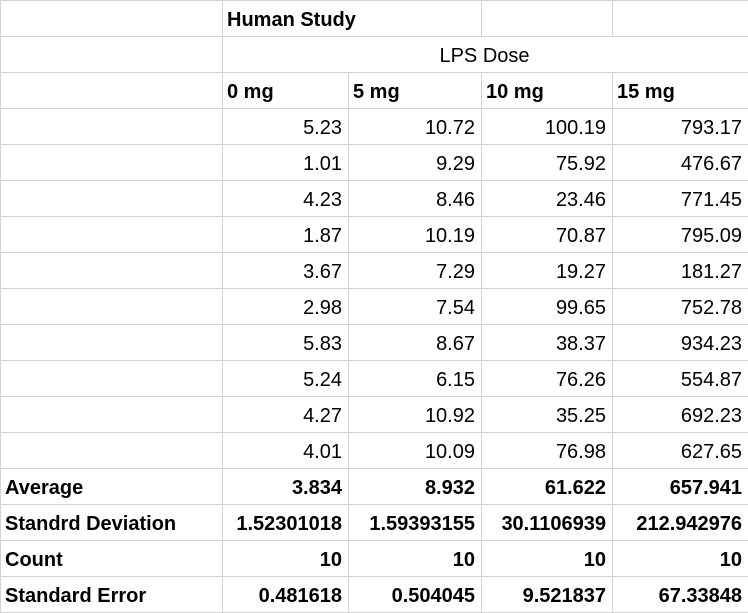  What do you see at coordinates (680, 379) in the screenshot?
I see `data-cell: 554.87` at bounding box center [680, 379].